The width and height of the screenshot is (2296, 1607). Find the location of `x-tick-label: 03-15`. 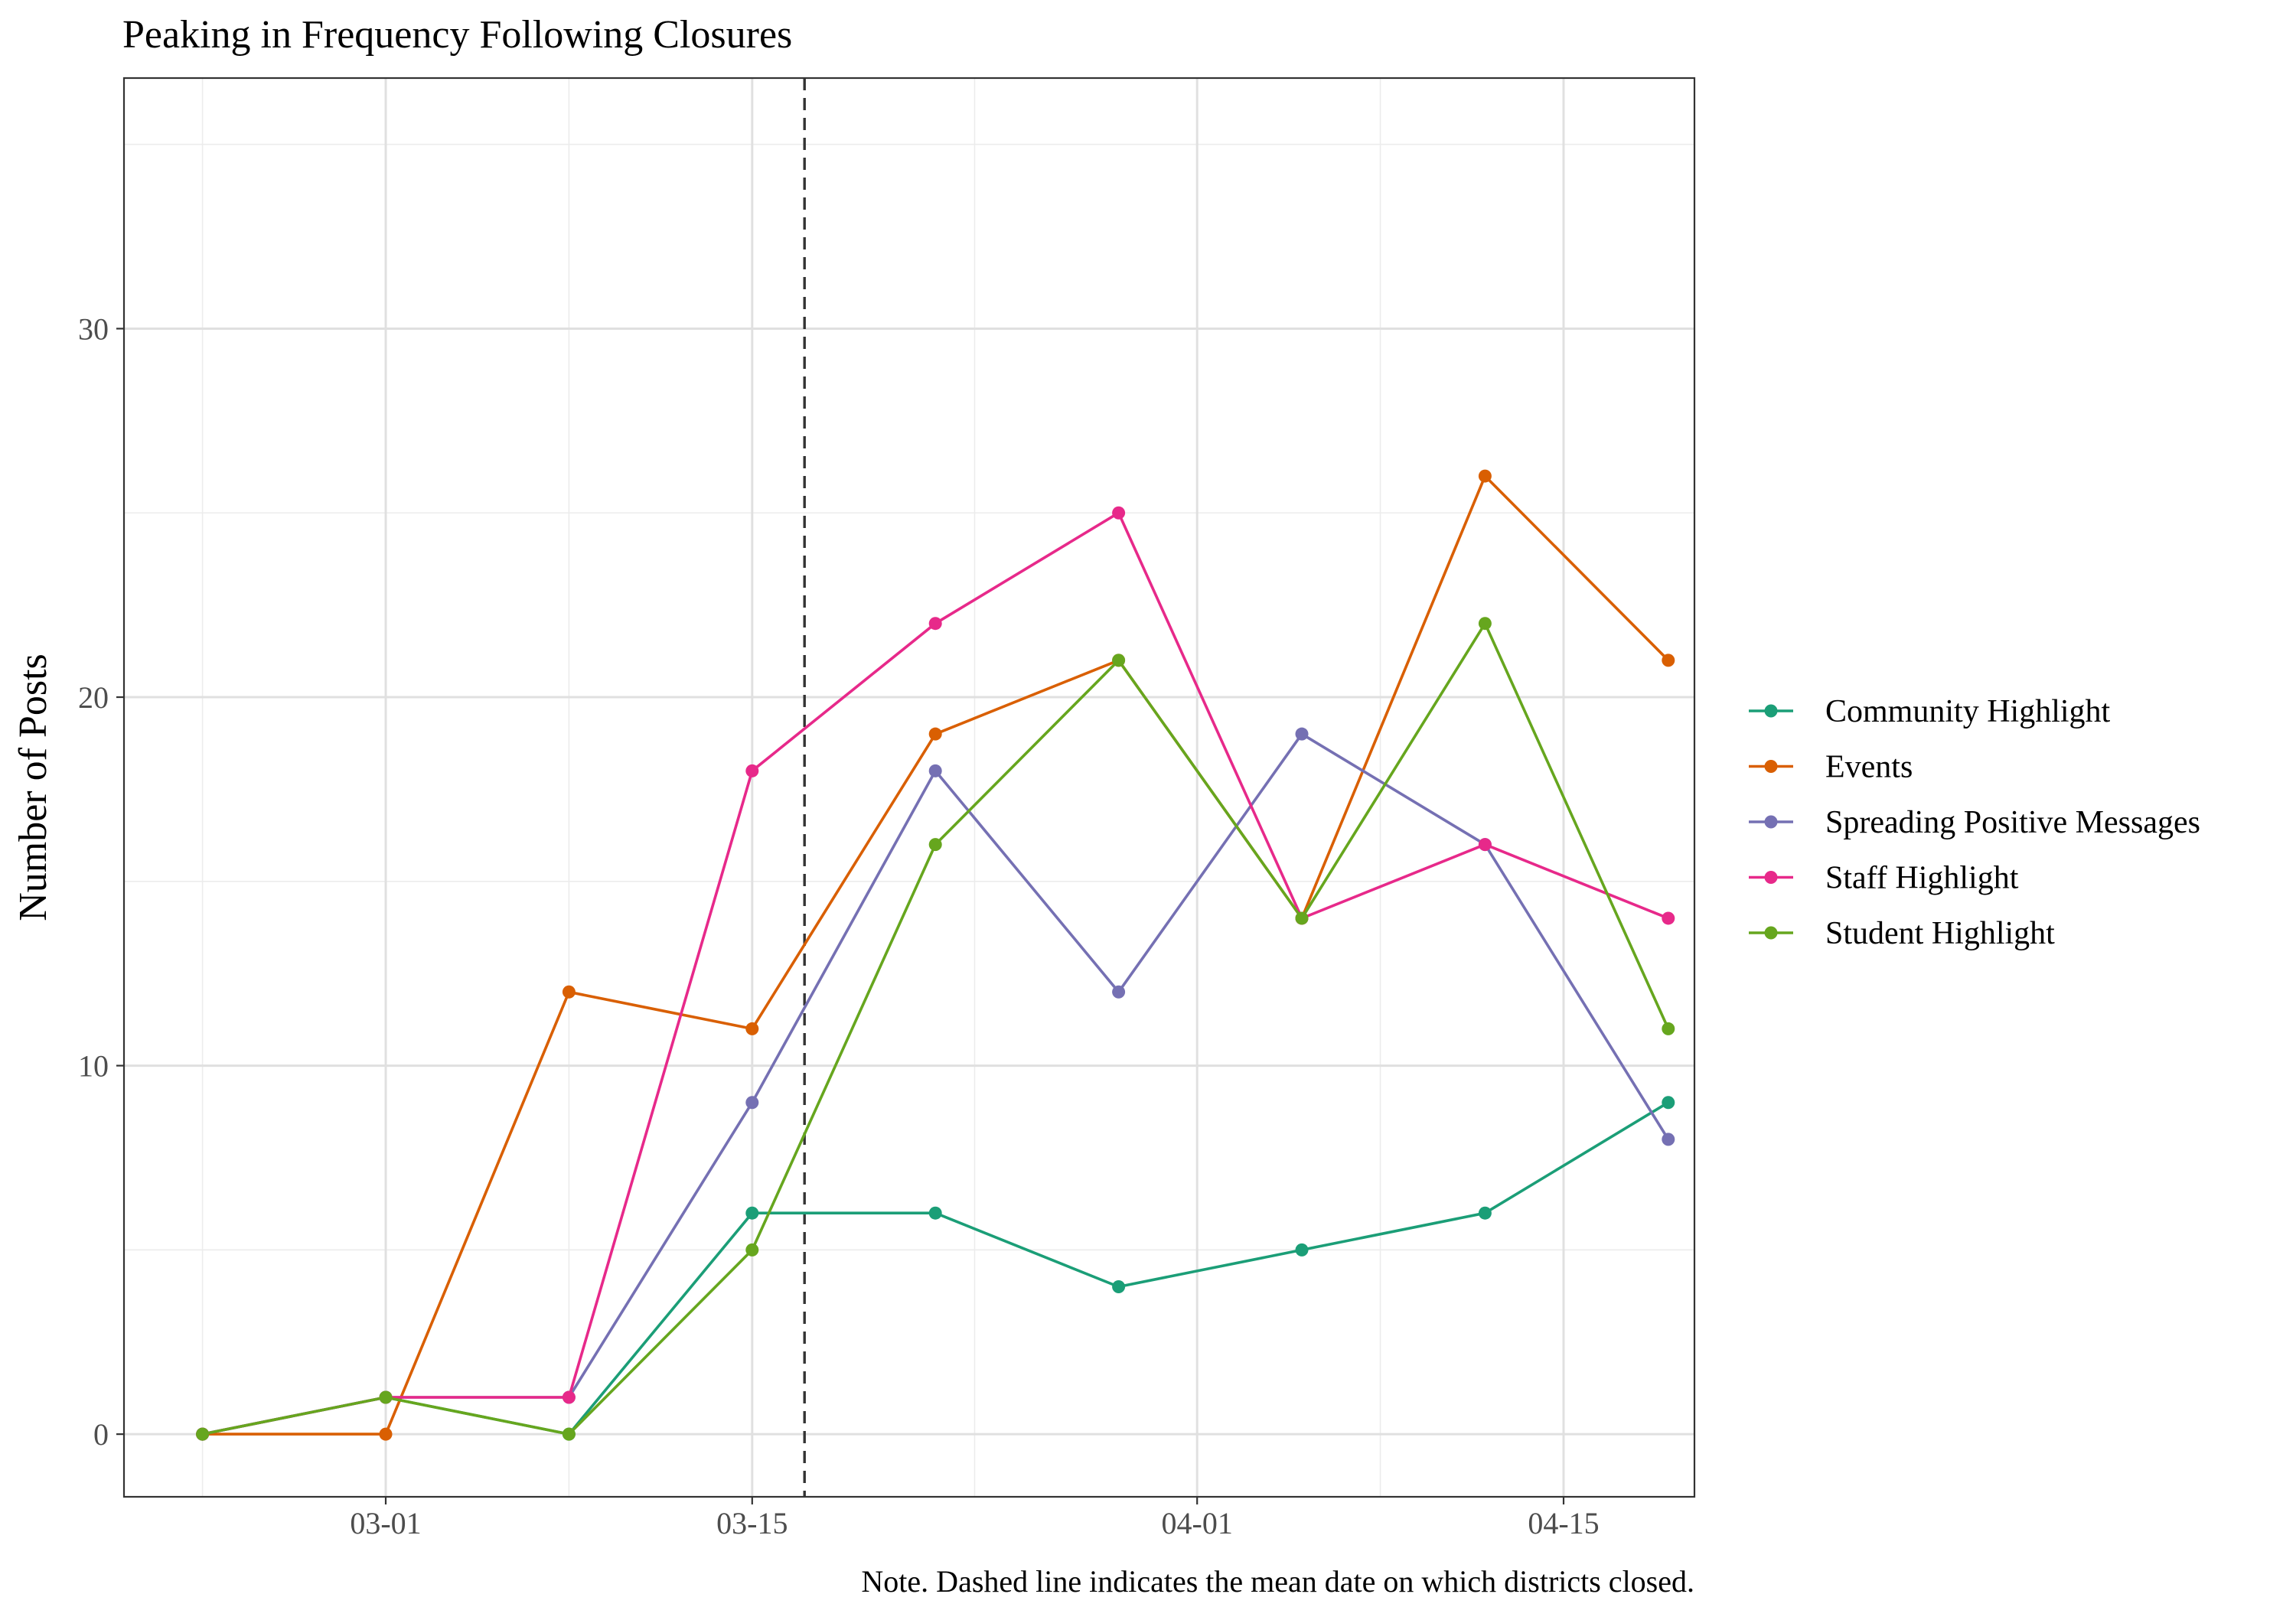

x-tick-label: 03-15 is located at coordinates (752, 1523).